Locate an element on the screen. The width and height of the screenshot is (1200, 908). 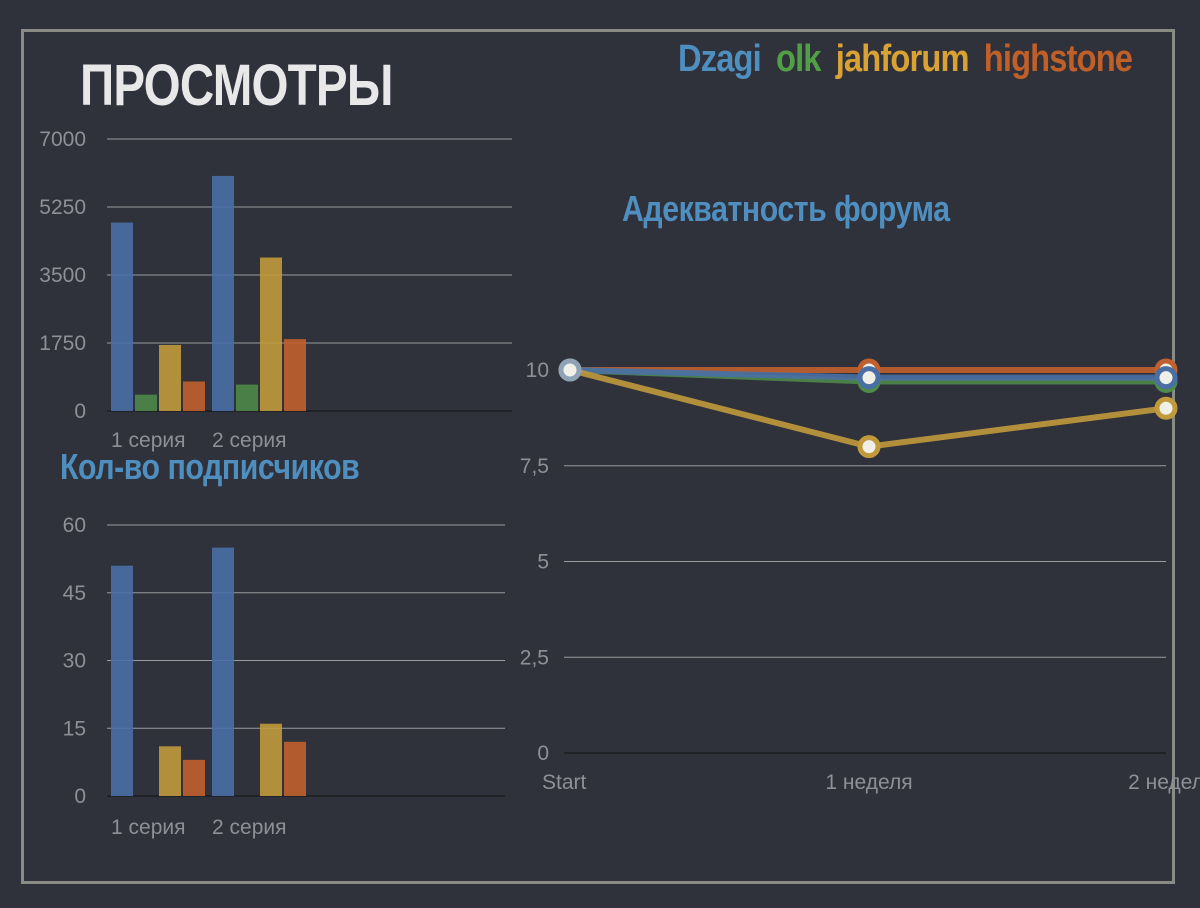
y-tick-label: 30 is located at coordinates (74, 661).